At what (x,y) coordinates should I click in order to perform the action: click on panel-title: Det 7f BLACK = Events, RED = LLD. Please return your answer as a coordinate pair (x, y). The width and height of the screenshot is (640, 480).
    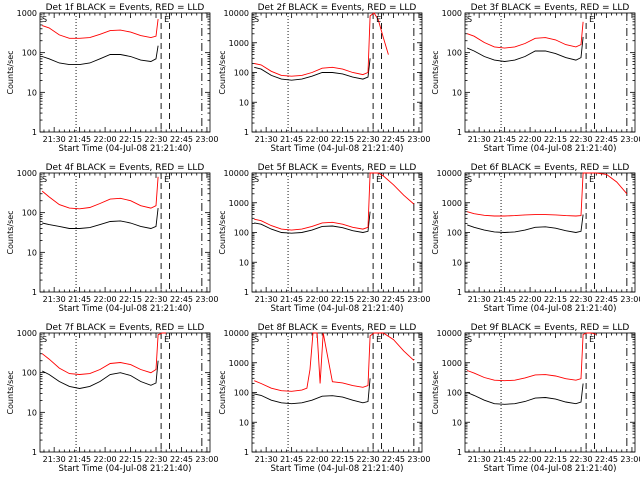
    Looking at the image, I should click on (125, 328).